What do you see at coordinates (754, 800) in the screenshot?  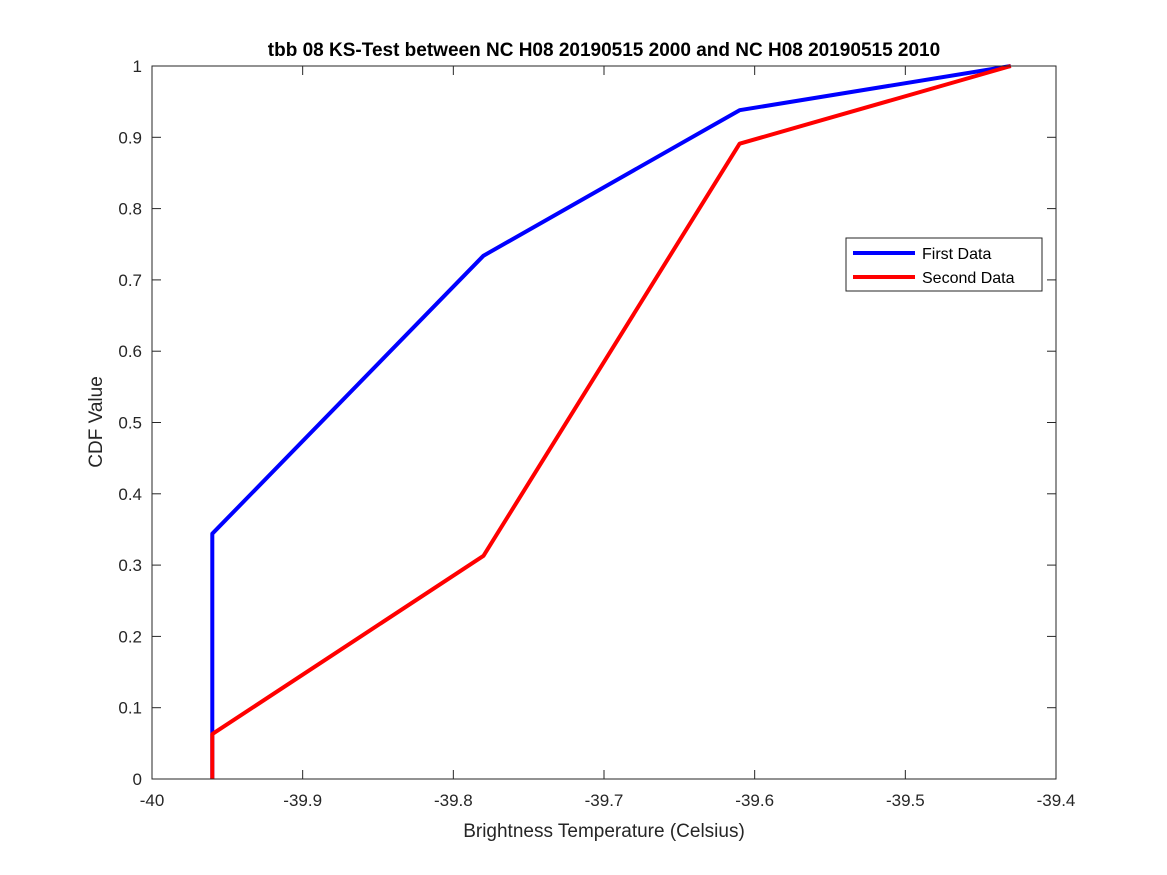 I see `x-tick-label: -39.6` at bounding box center [754, 800].